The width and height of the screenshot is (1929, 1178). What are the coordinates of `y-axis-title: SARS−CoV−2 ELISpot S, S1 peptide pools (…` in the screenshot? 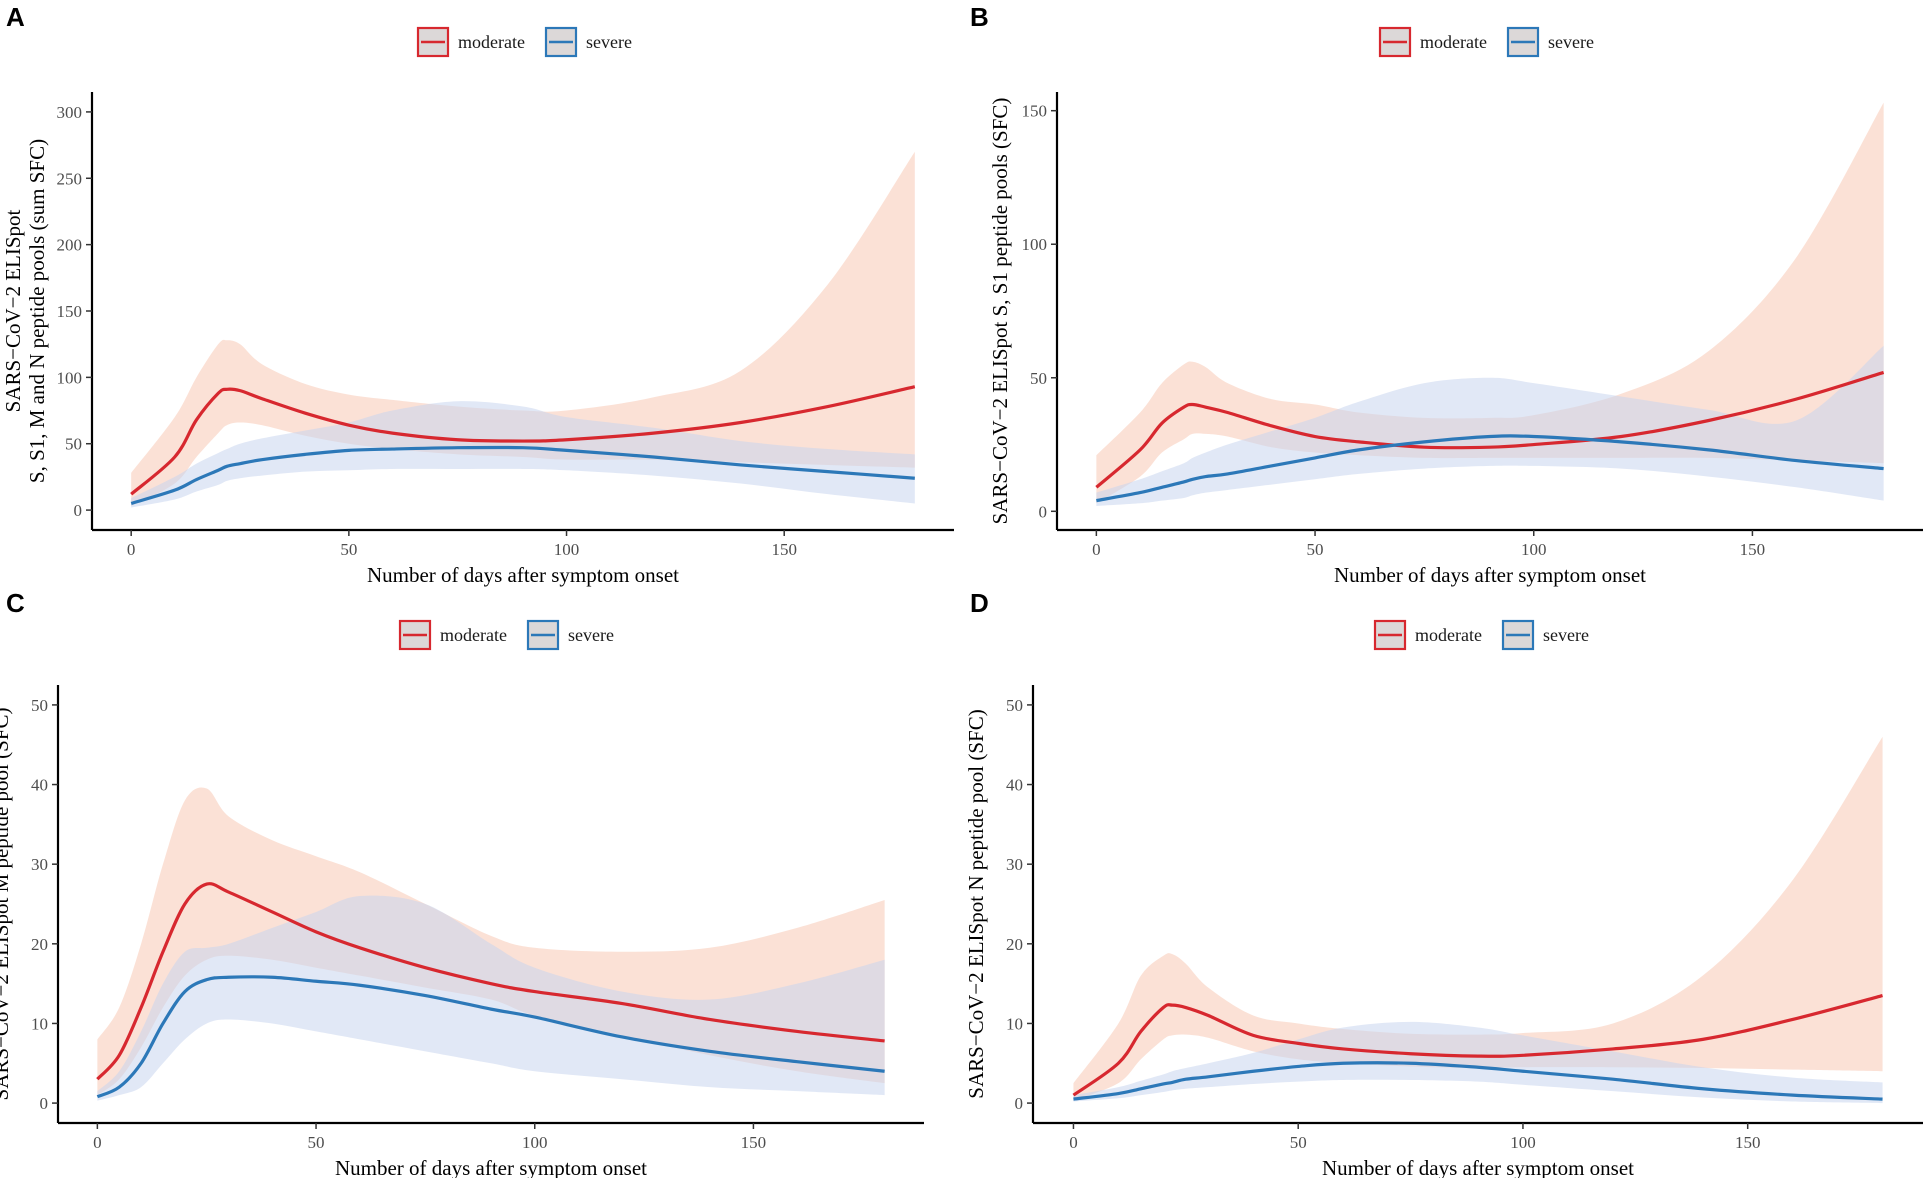 It's located at (1000, 311).